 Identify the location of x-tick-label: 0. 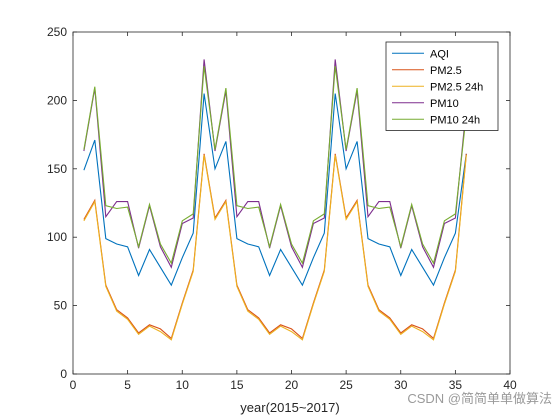
(73, 385).